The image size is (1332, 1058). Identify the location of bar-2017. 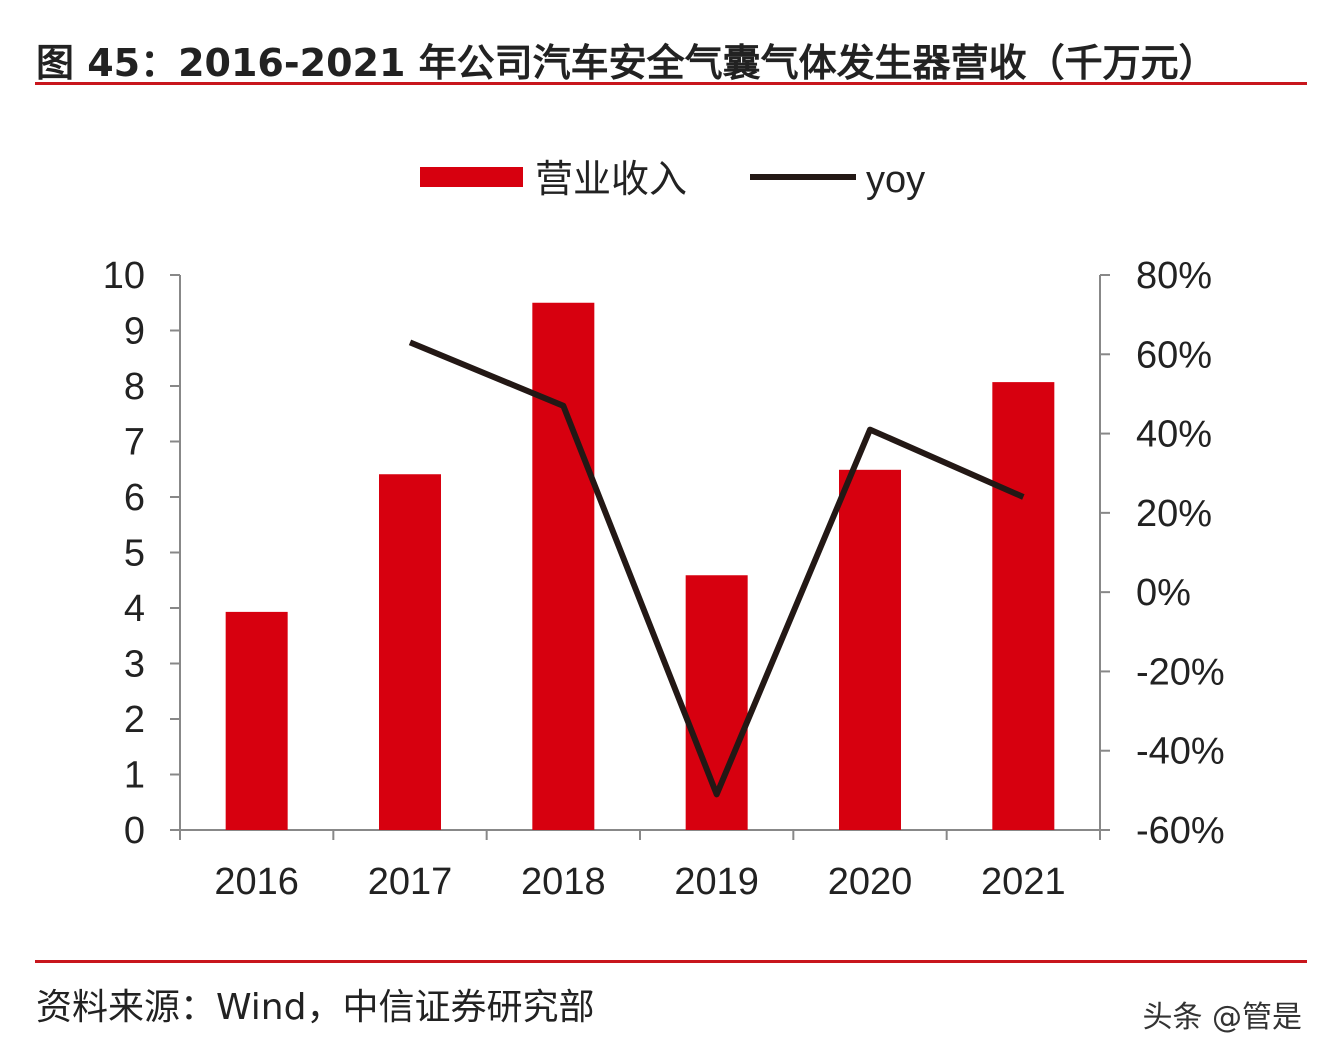
(410, 652).